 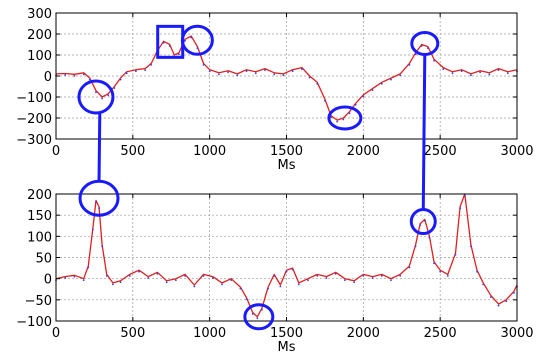 I want to click on x-axis-label: Ms, so click(x=287, y=165).